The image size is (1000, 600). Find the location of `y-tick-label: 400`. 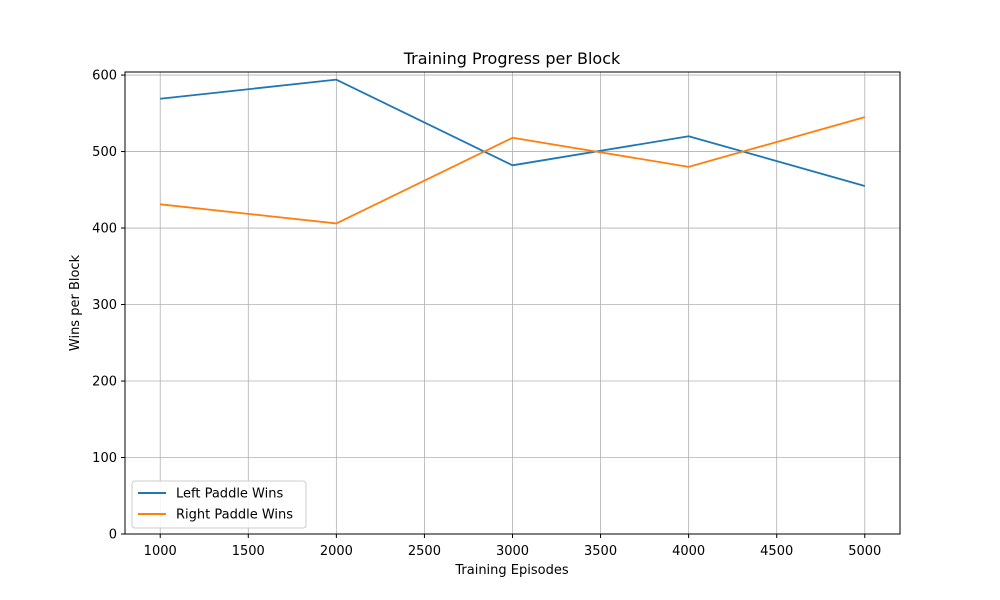

y-tick-label: 400 is located at coordinates (104, 229).